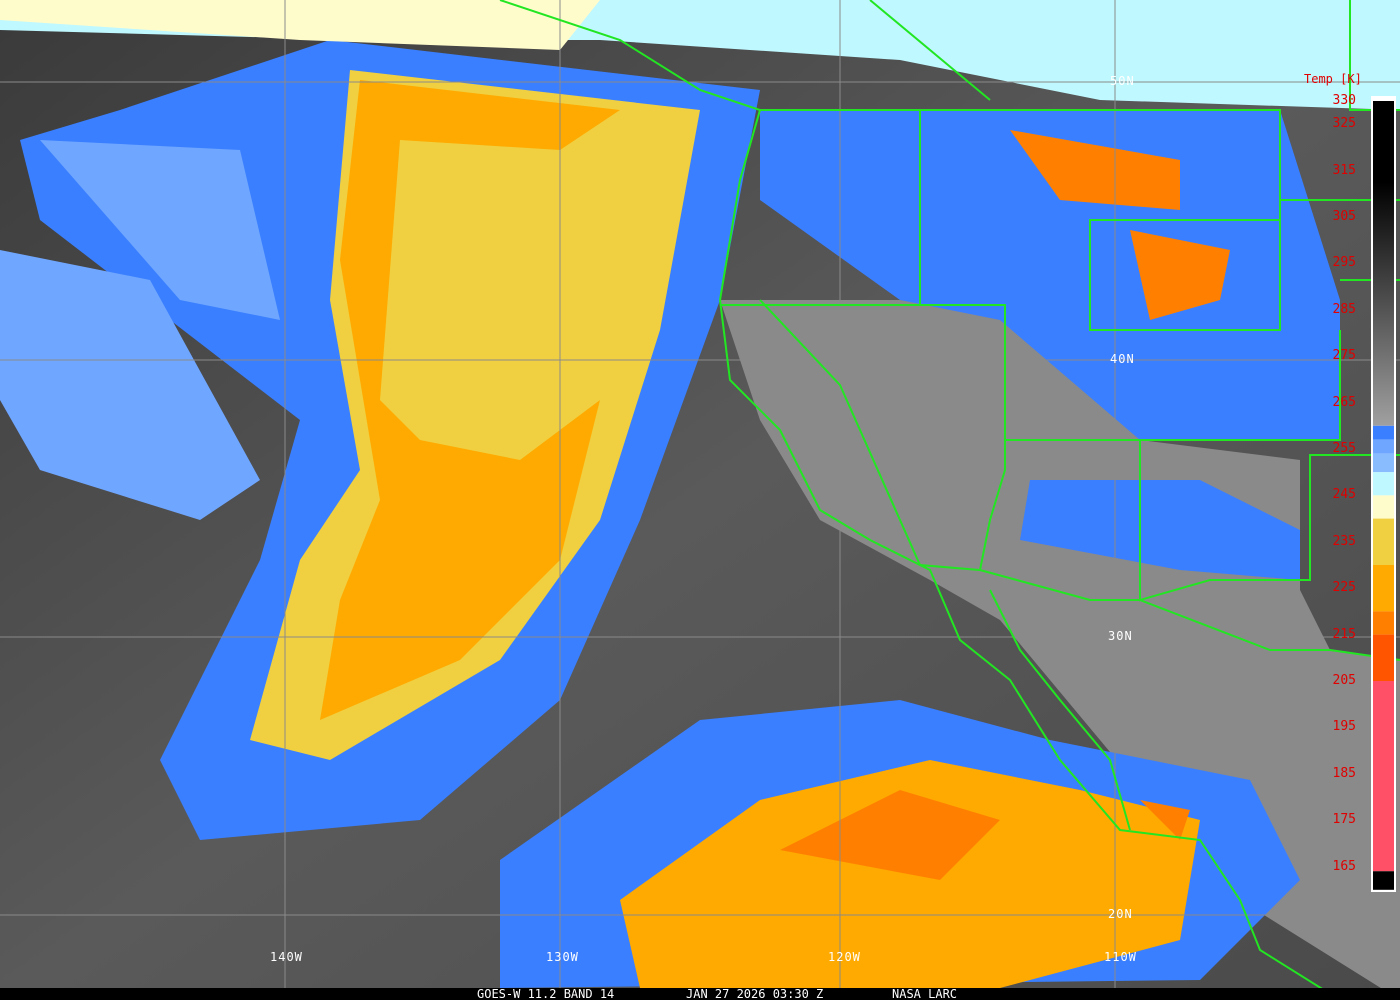  I want to click on cloud-interior-blue, so click(1050, 275).